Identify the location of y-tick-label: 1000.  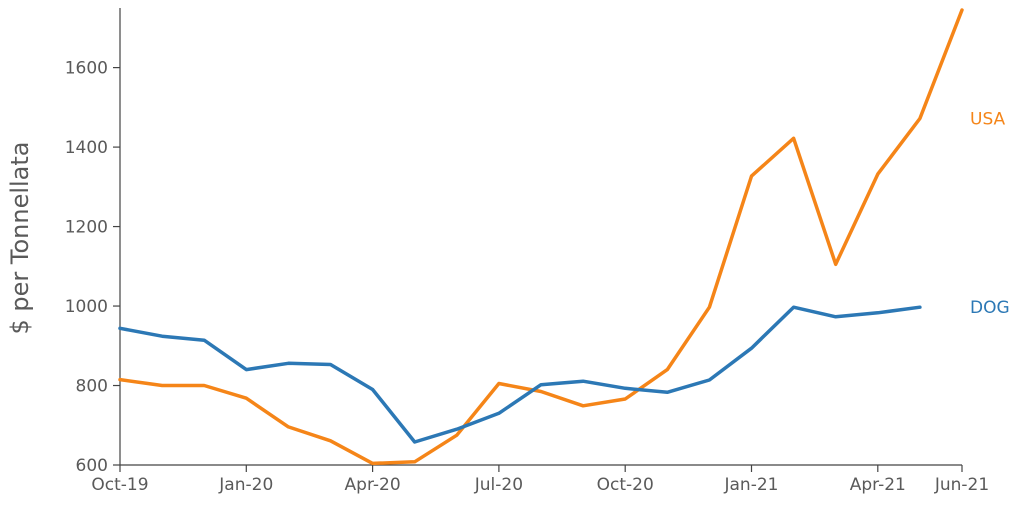
(86, 307).